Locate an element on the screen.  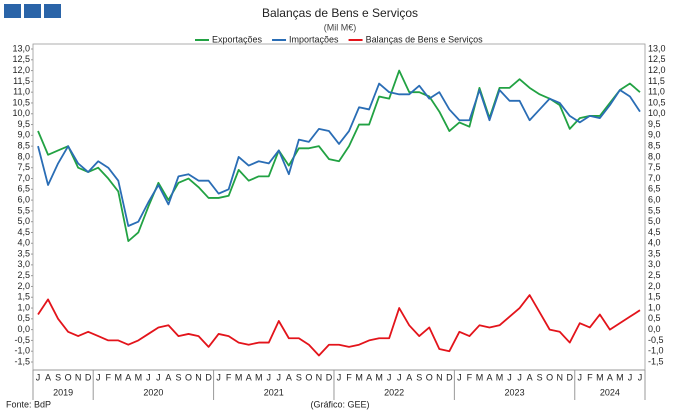
y2-tick-label: 2,0 is located at coordinates (654, 286).